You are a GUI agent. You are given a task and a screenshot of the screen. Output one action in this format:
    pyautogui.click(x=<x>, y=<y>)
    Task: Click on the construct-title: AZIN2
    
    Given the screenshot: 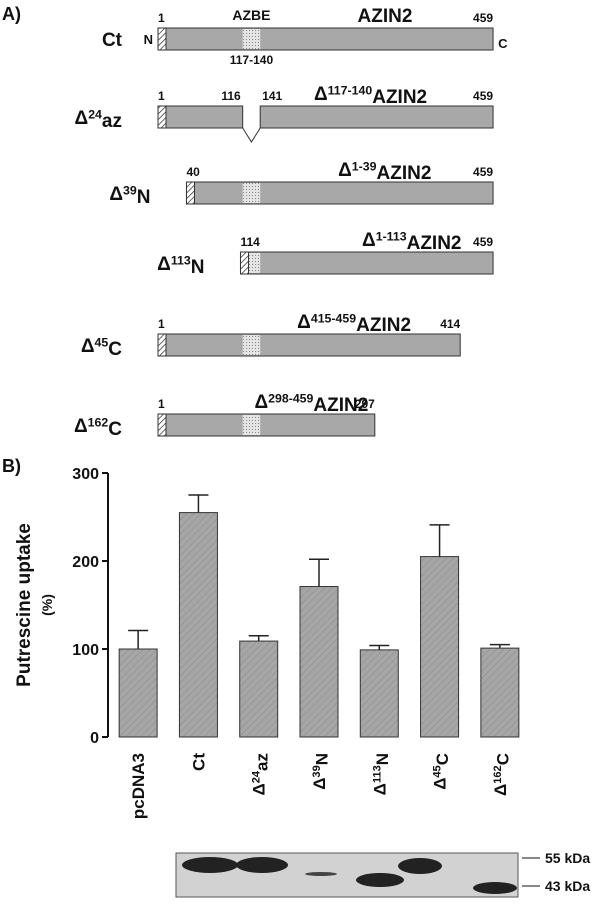 What is the action you would take?
    pyautogui.click(x=385, y=16)
    